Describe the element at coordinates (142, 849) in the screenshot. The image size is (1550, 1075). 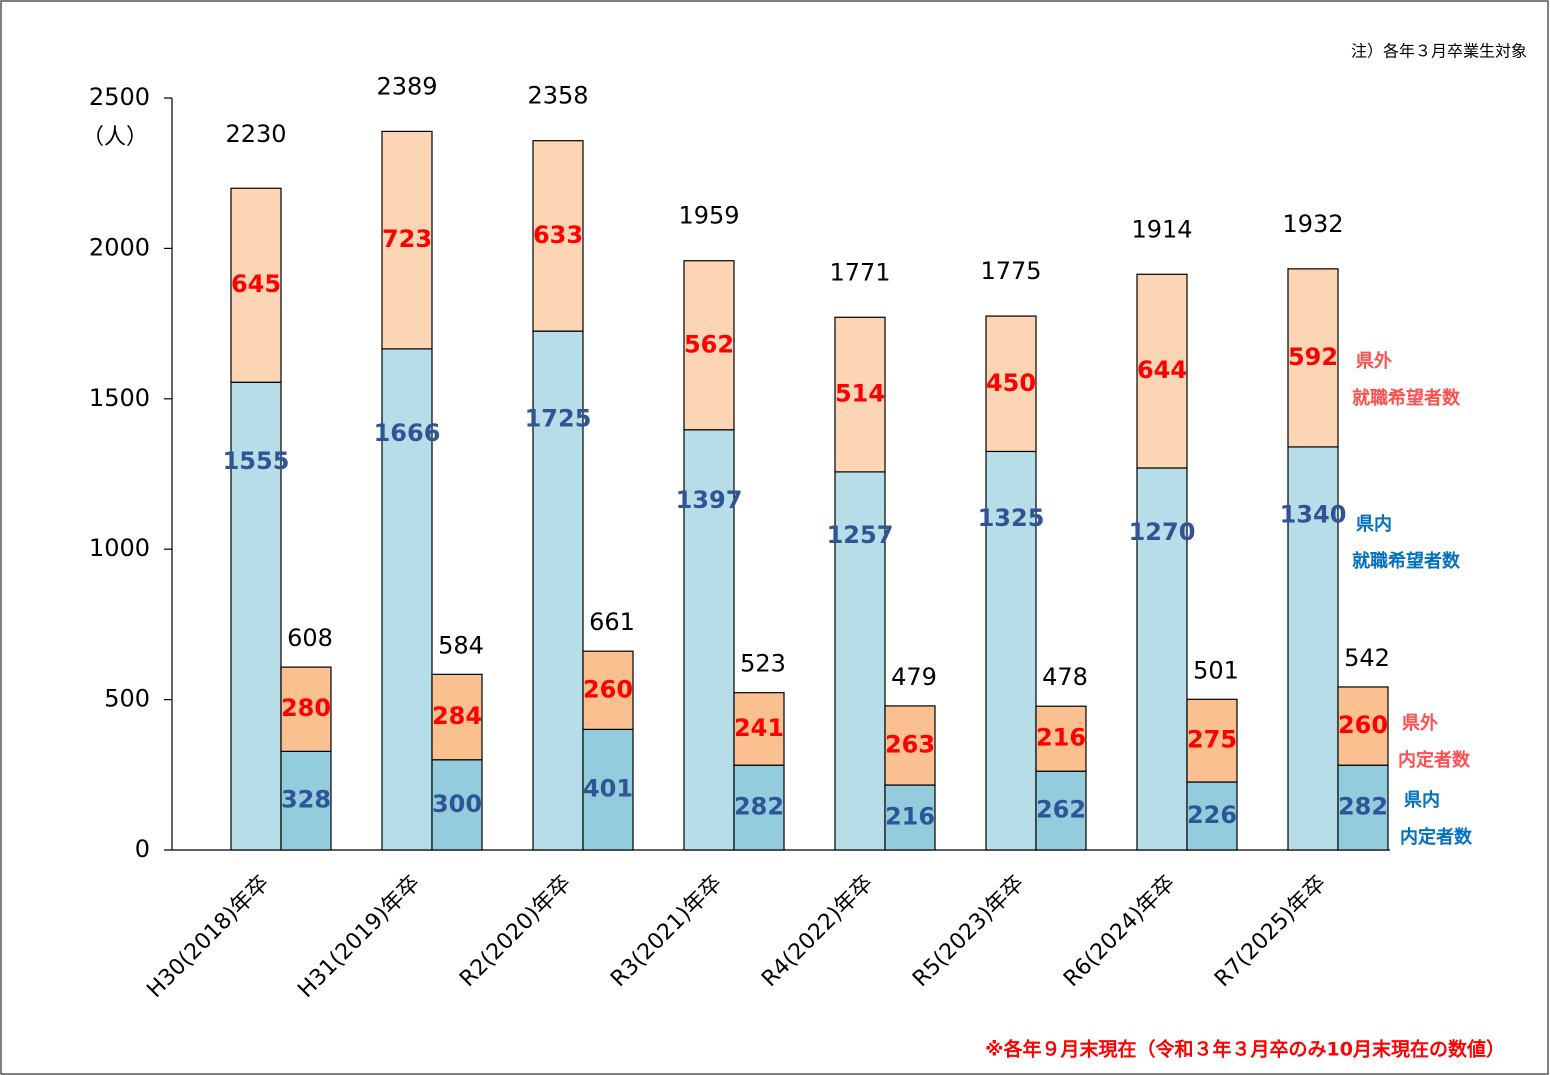
I see `y-tick-label: 0` at that location.